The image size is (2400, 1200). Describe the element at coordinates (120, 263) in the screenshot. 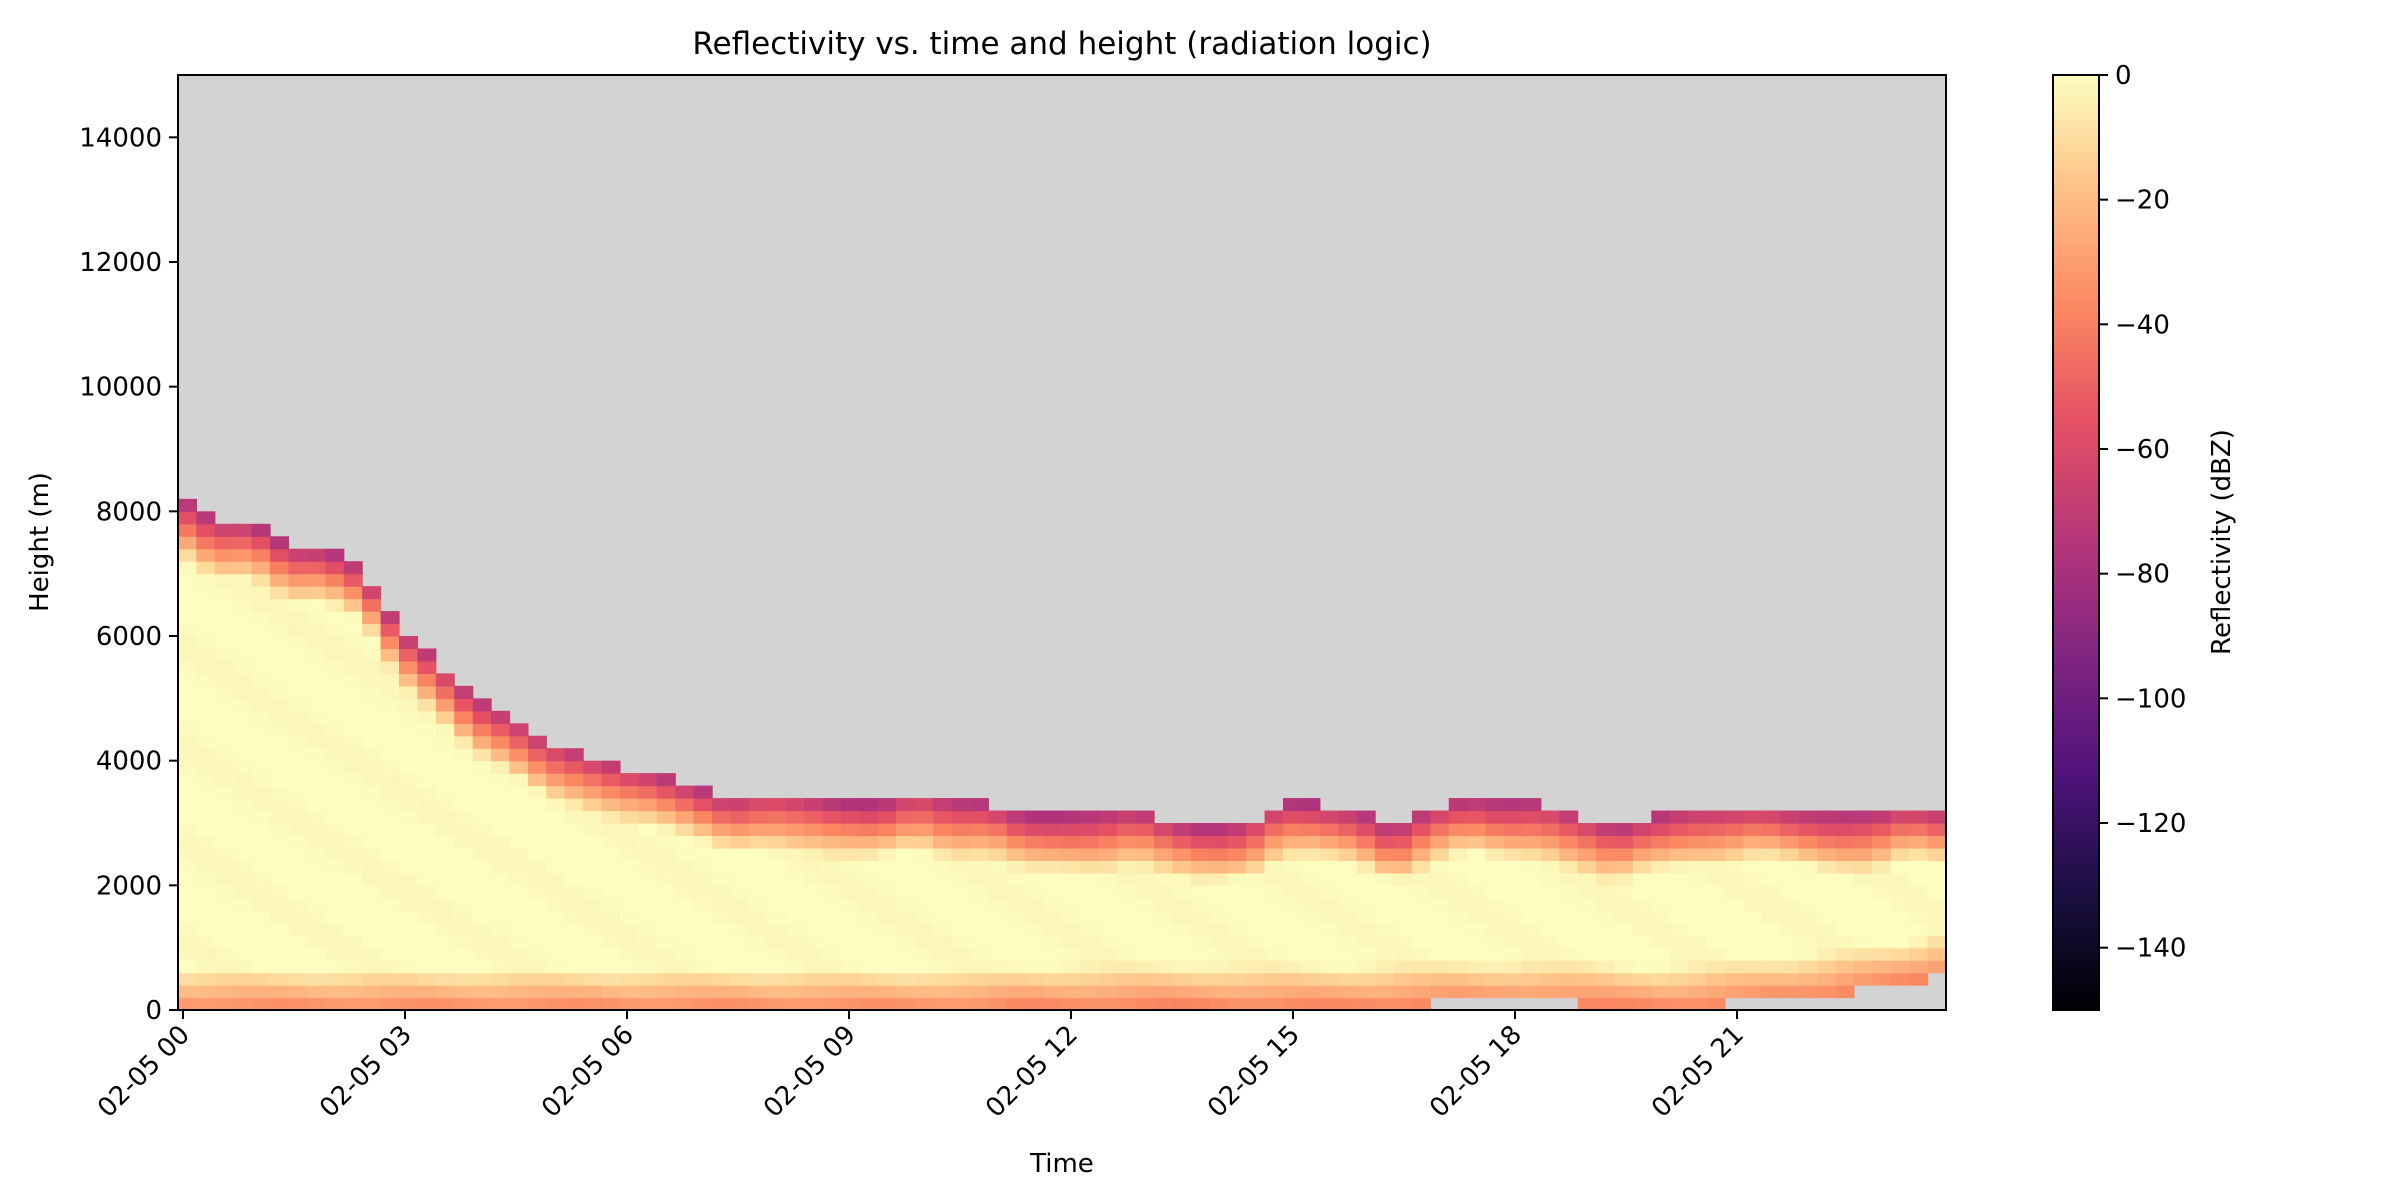

I see `y-tick-label: 12000` at that location.